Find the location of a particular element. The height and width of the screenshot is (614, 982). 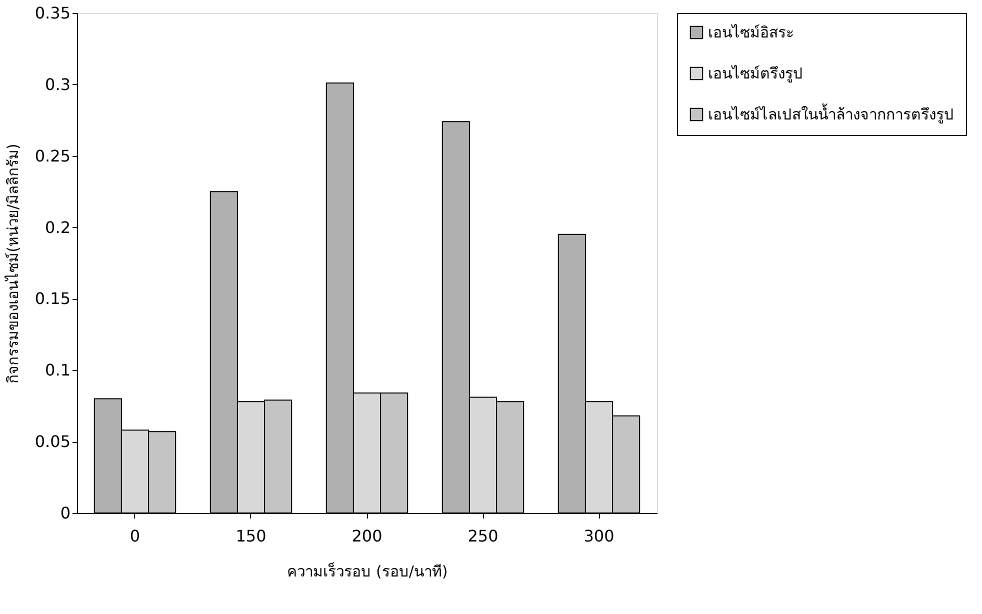

legend-label: เอนไซม์ตรึงรูป is located at coordinates (755, 73).